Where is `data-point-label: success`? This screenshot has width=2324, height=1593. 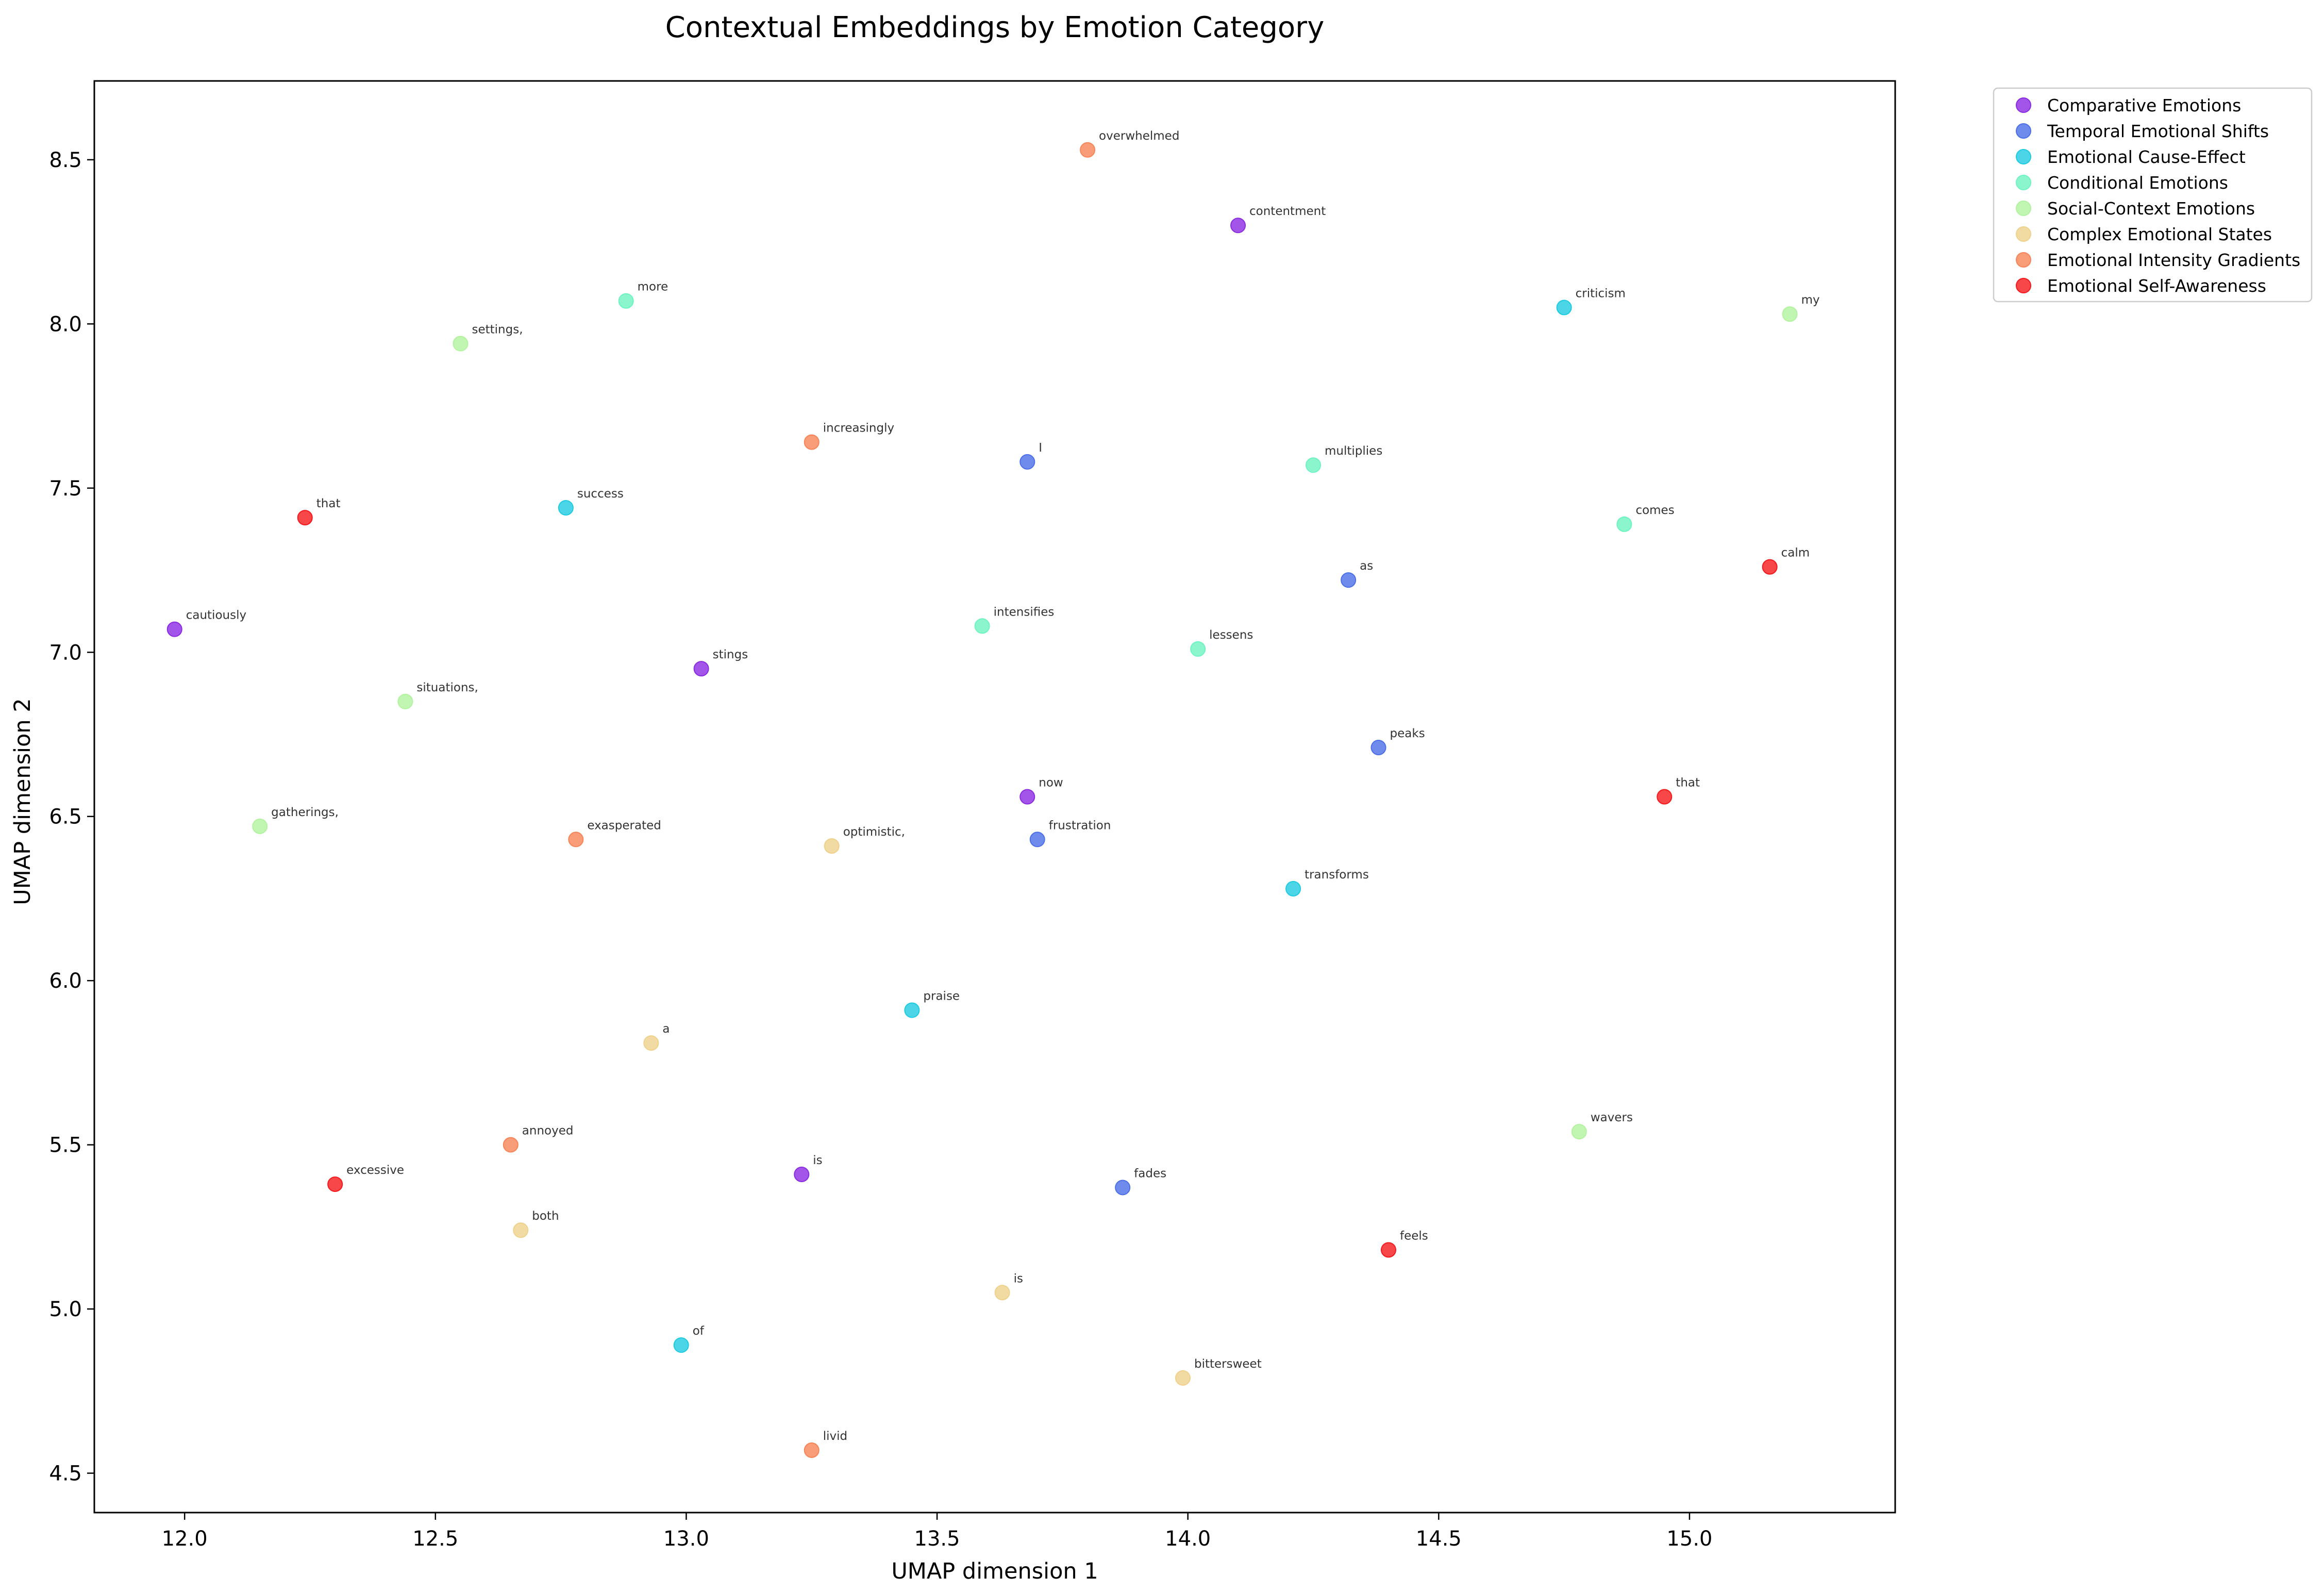
data-point-label: success is located at coordinates (600, 494).